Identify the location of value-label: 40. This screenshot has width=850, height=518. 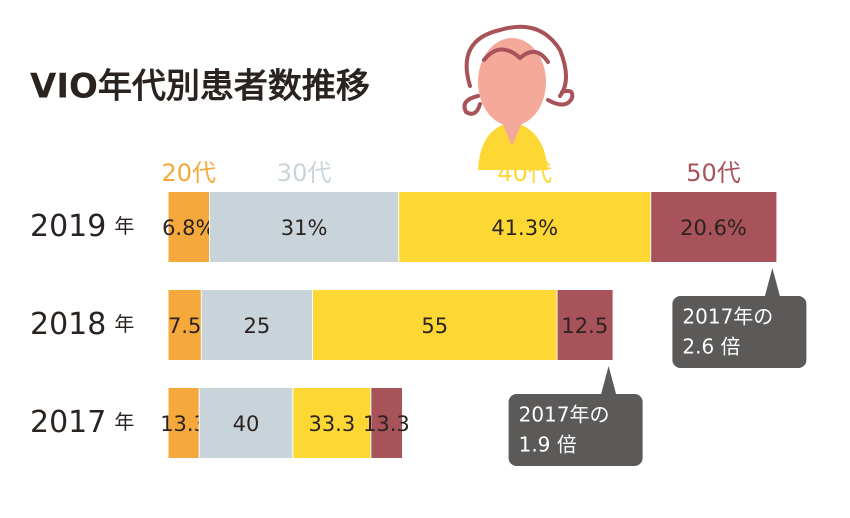
(246, 424).